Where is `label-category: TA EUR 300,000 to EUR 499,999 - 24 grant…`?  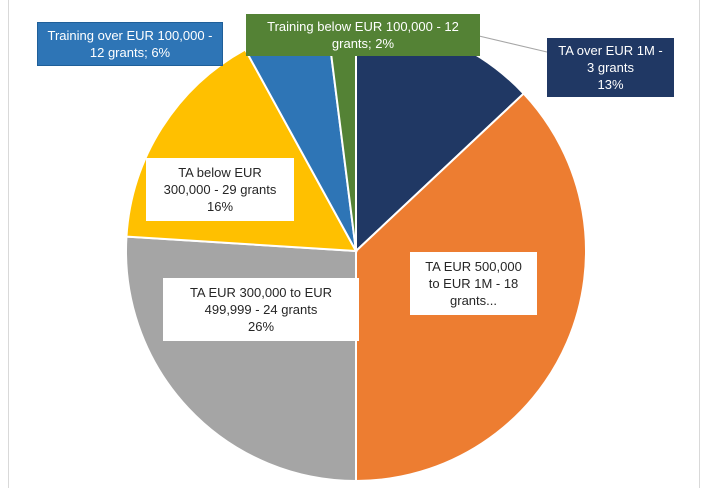 label-category: TA EUR 300,000 to EUR 499,999 - 24 grant… is located at coordinates (261, 301).